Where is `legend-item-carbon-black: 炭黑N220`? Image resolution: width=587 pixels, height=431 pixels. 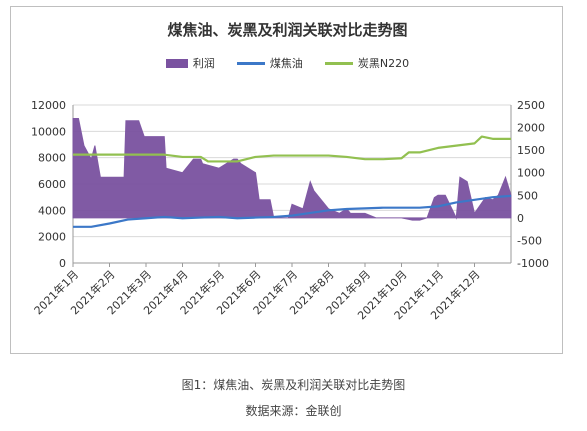 legend-item-carbon-black: 炭黑N220 is located at coordinates (367, 63).